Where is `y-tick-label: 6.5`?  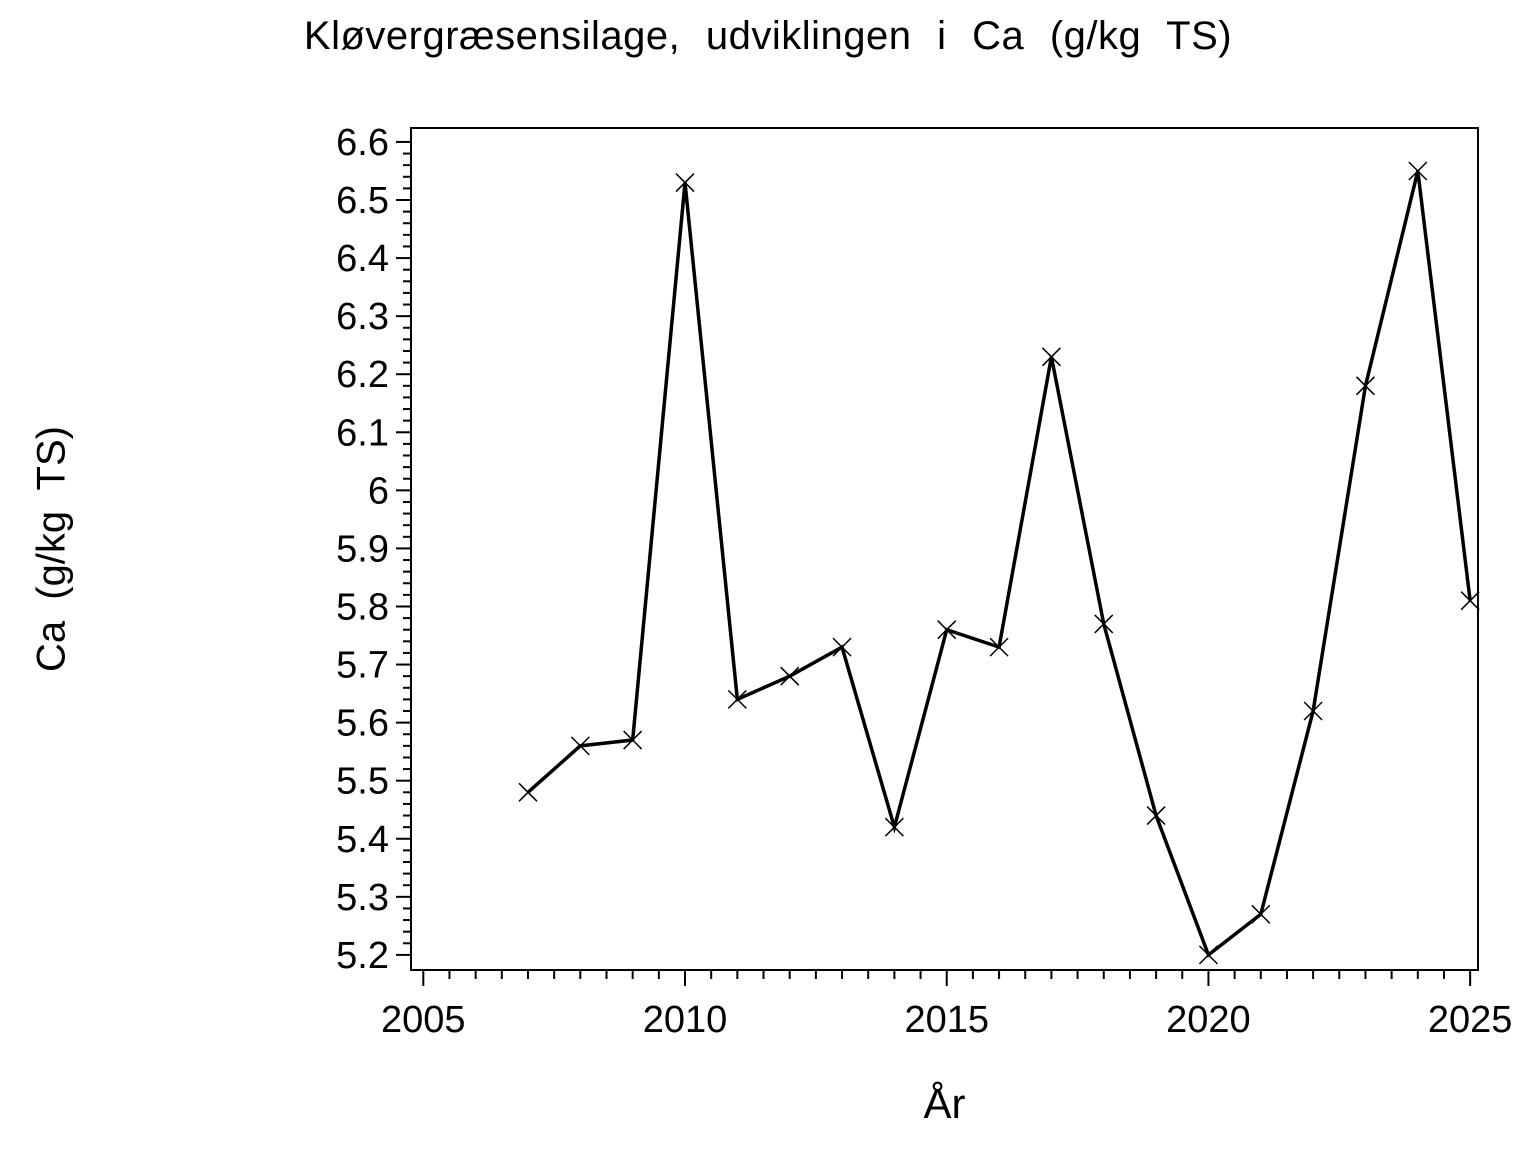
y-tick-label: 6.5 is located at coordinates (362, 201).